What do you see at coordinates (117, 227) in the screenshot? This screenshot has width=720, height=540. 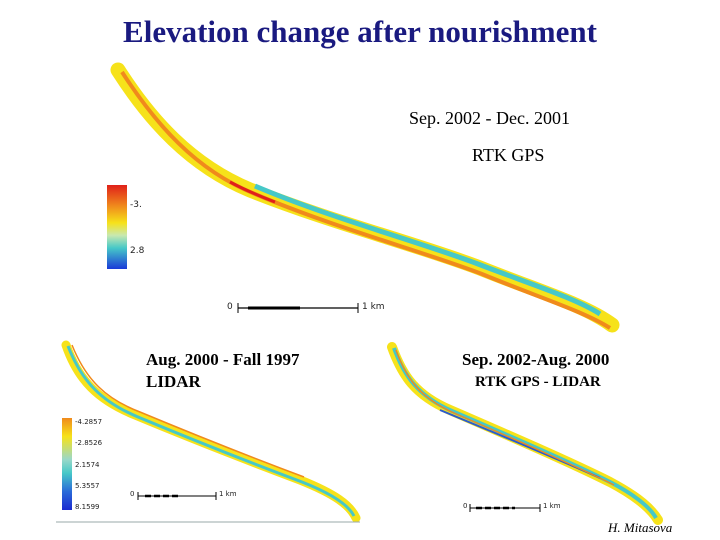 I see `top-legend-colorbar` at bounding box center [117, 227].